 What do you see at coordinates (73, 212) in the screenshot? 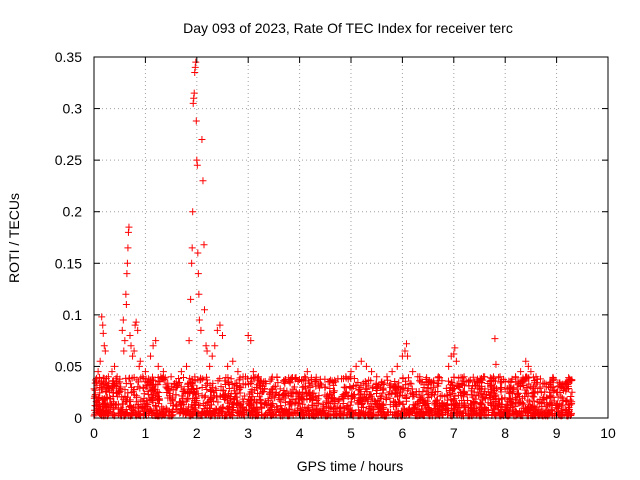
I see `y-tick-label: 0.2` at bounding box center [73, 212].